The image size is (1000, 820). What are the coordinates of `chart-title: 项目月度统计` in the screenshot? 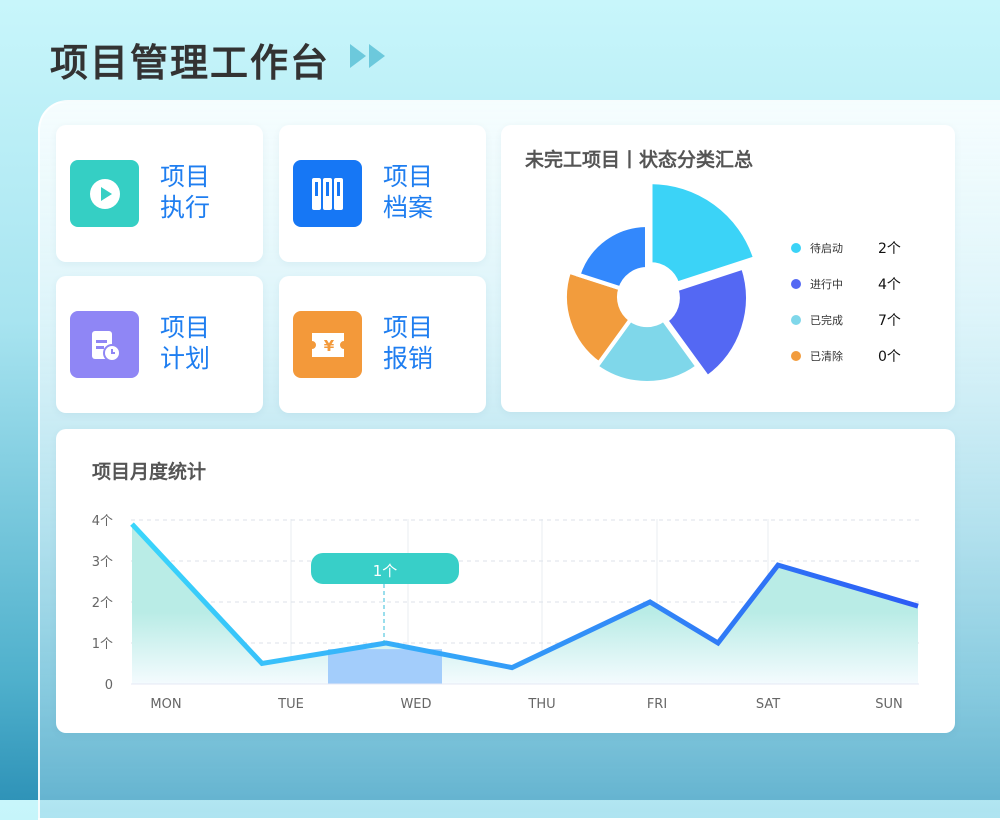 It's located at (149, 472).